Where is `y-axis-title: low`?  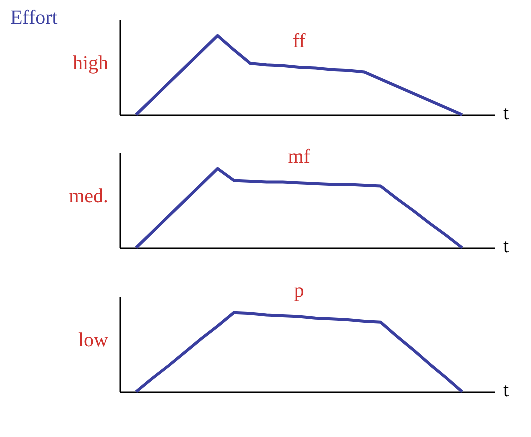 y-axis-title: low is located at coordinates (94, 340).